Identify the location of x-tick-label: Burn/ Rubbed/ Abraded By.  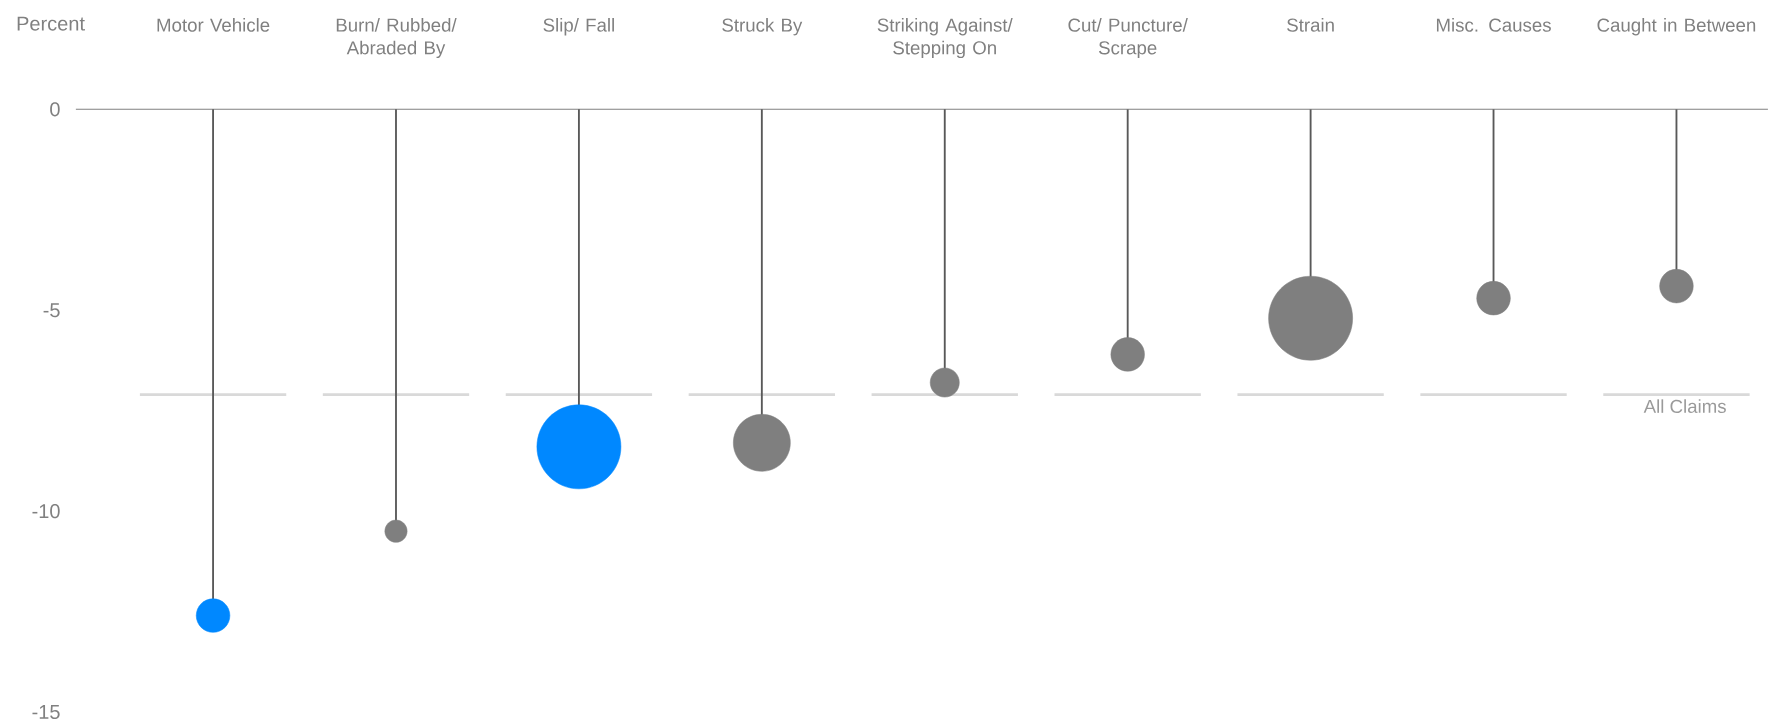
(396, 38).